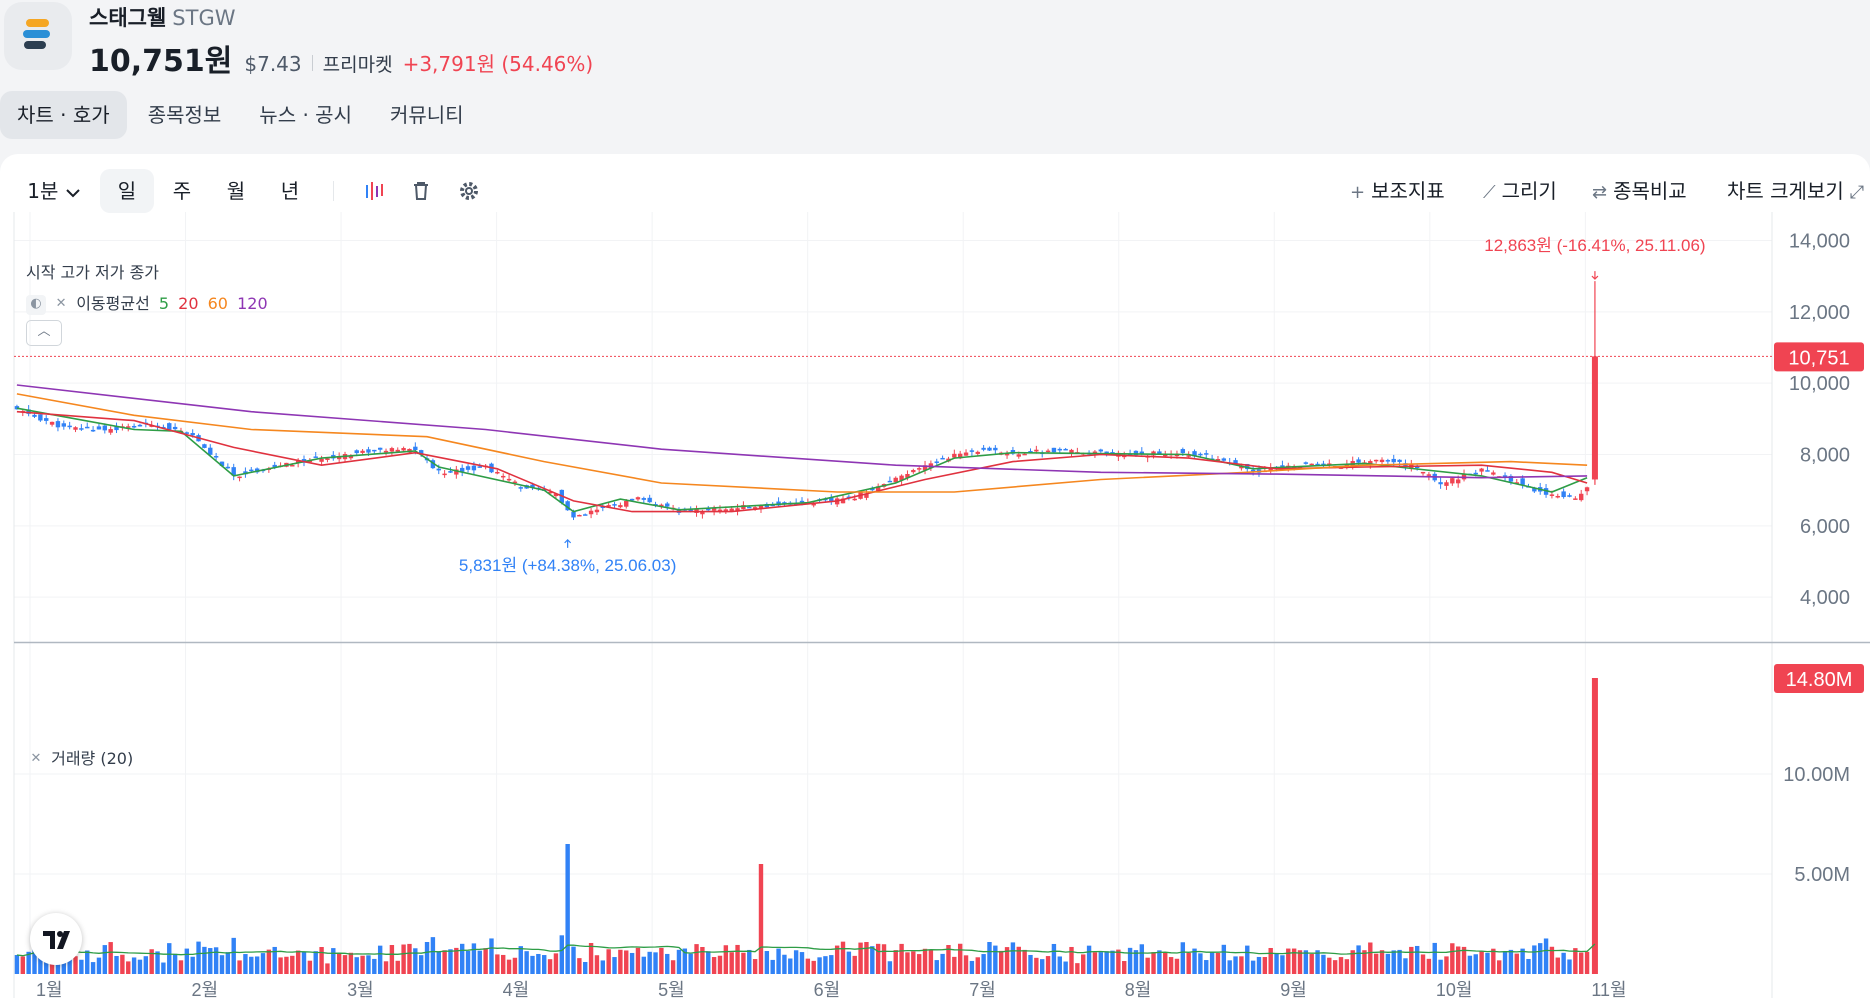  What do you see at coordinates (56, 939) in the screenshot?
I see `tradingview-logo` at bounding box center [56, 939].